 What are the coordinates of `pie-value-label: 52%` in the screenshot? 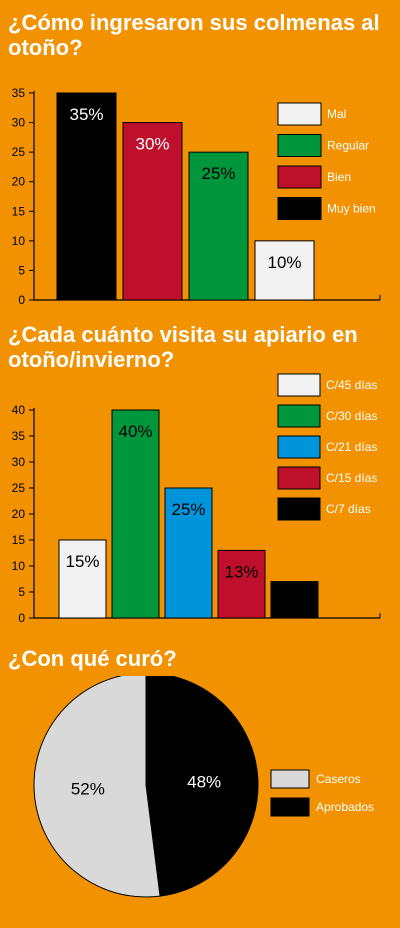 It's located at (88, 789).